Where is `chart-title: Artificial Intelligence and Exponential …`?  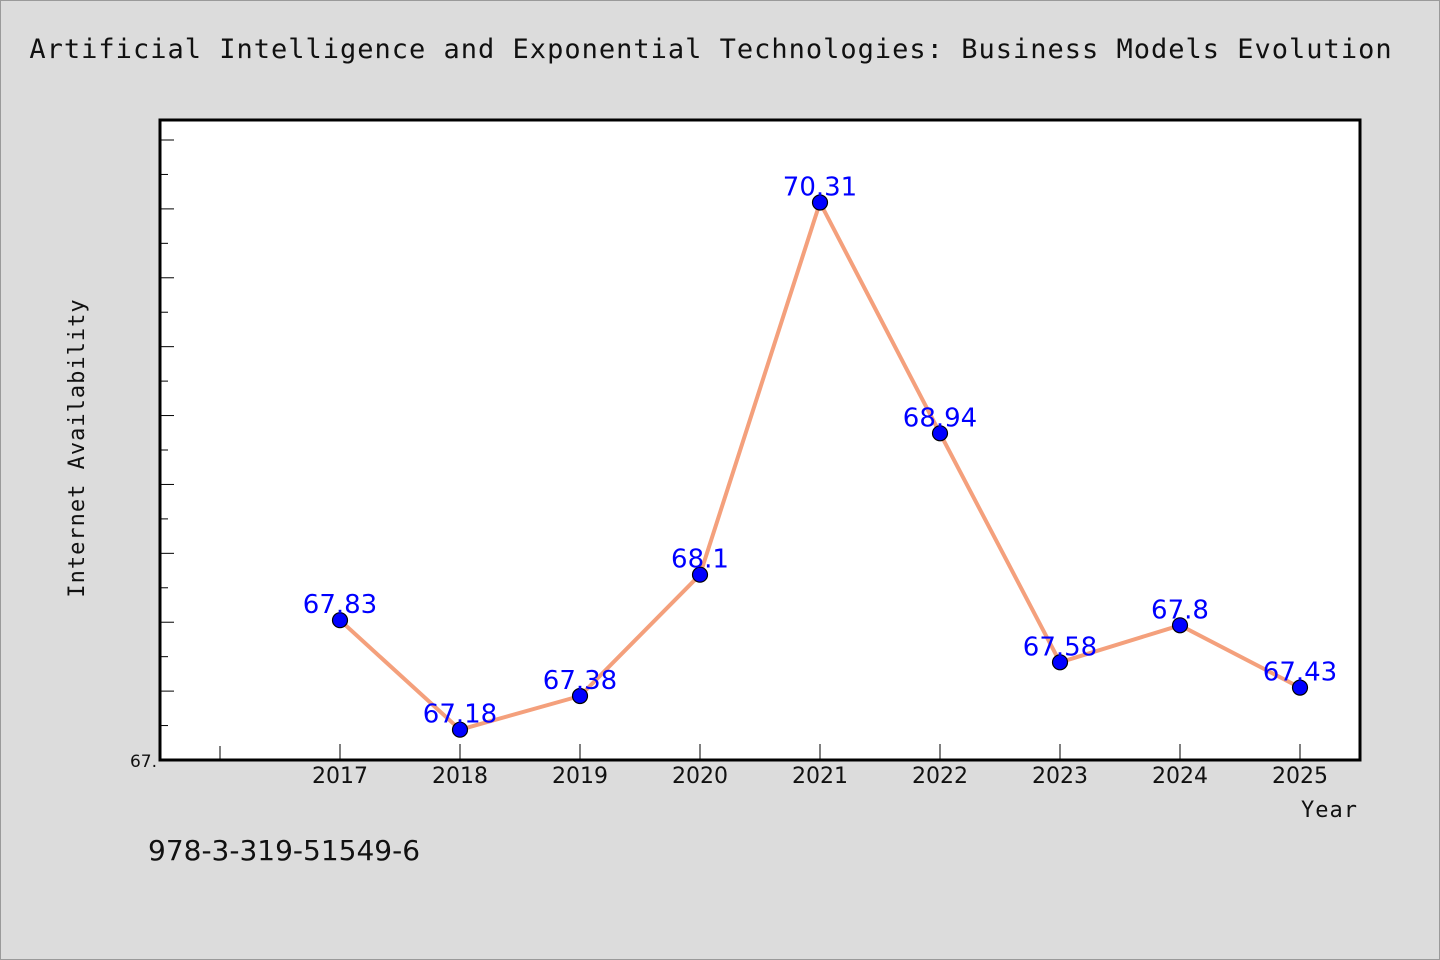 chart-title: Artificial Intelligence and Exponential … is located at coordinates (711, 49).